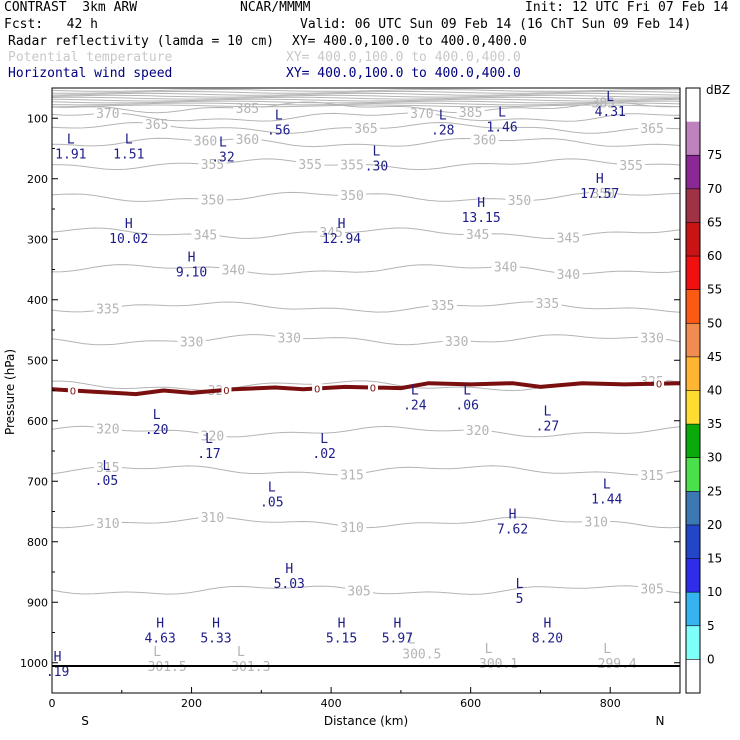  What do you see at coordinates (34, 663) in the screenshot?
I see `y-tick-label: 1000` at bounding box center [34, 663].